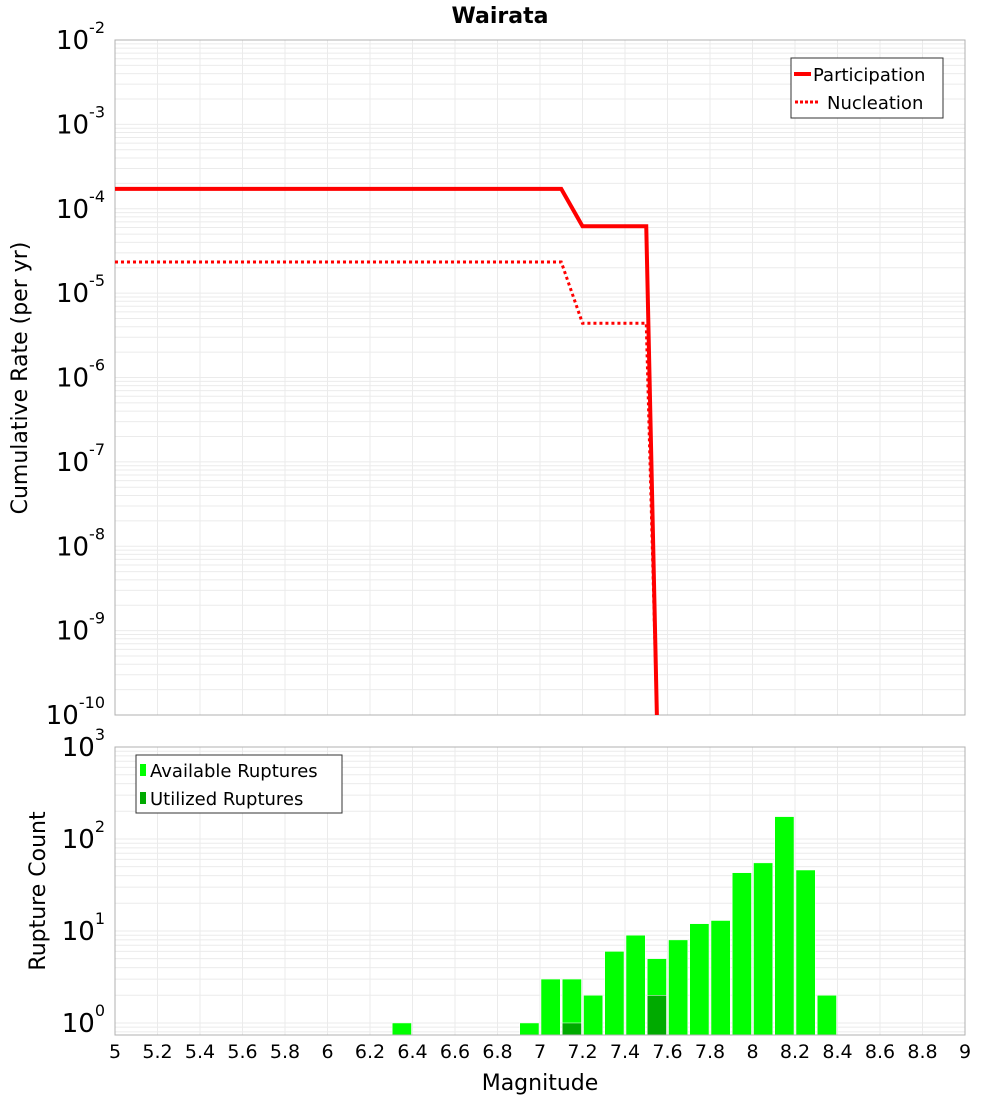 This screenshot has width=1000, height=1100. What do you see at coordinates (83, 744) in the screenshot?
I see `y-tick-label: 10³` at bounding box center [83, 744].